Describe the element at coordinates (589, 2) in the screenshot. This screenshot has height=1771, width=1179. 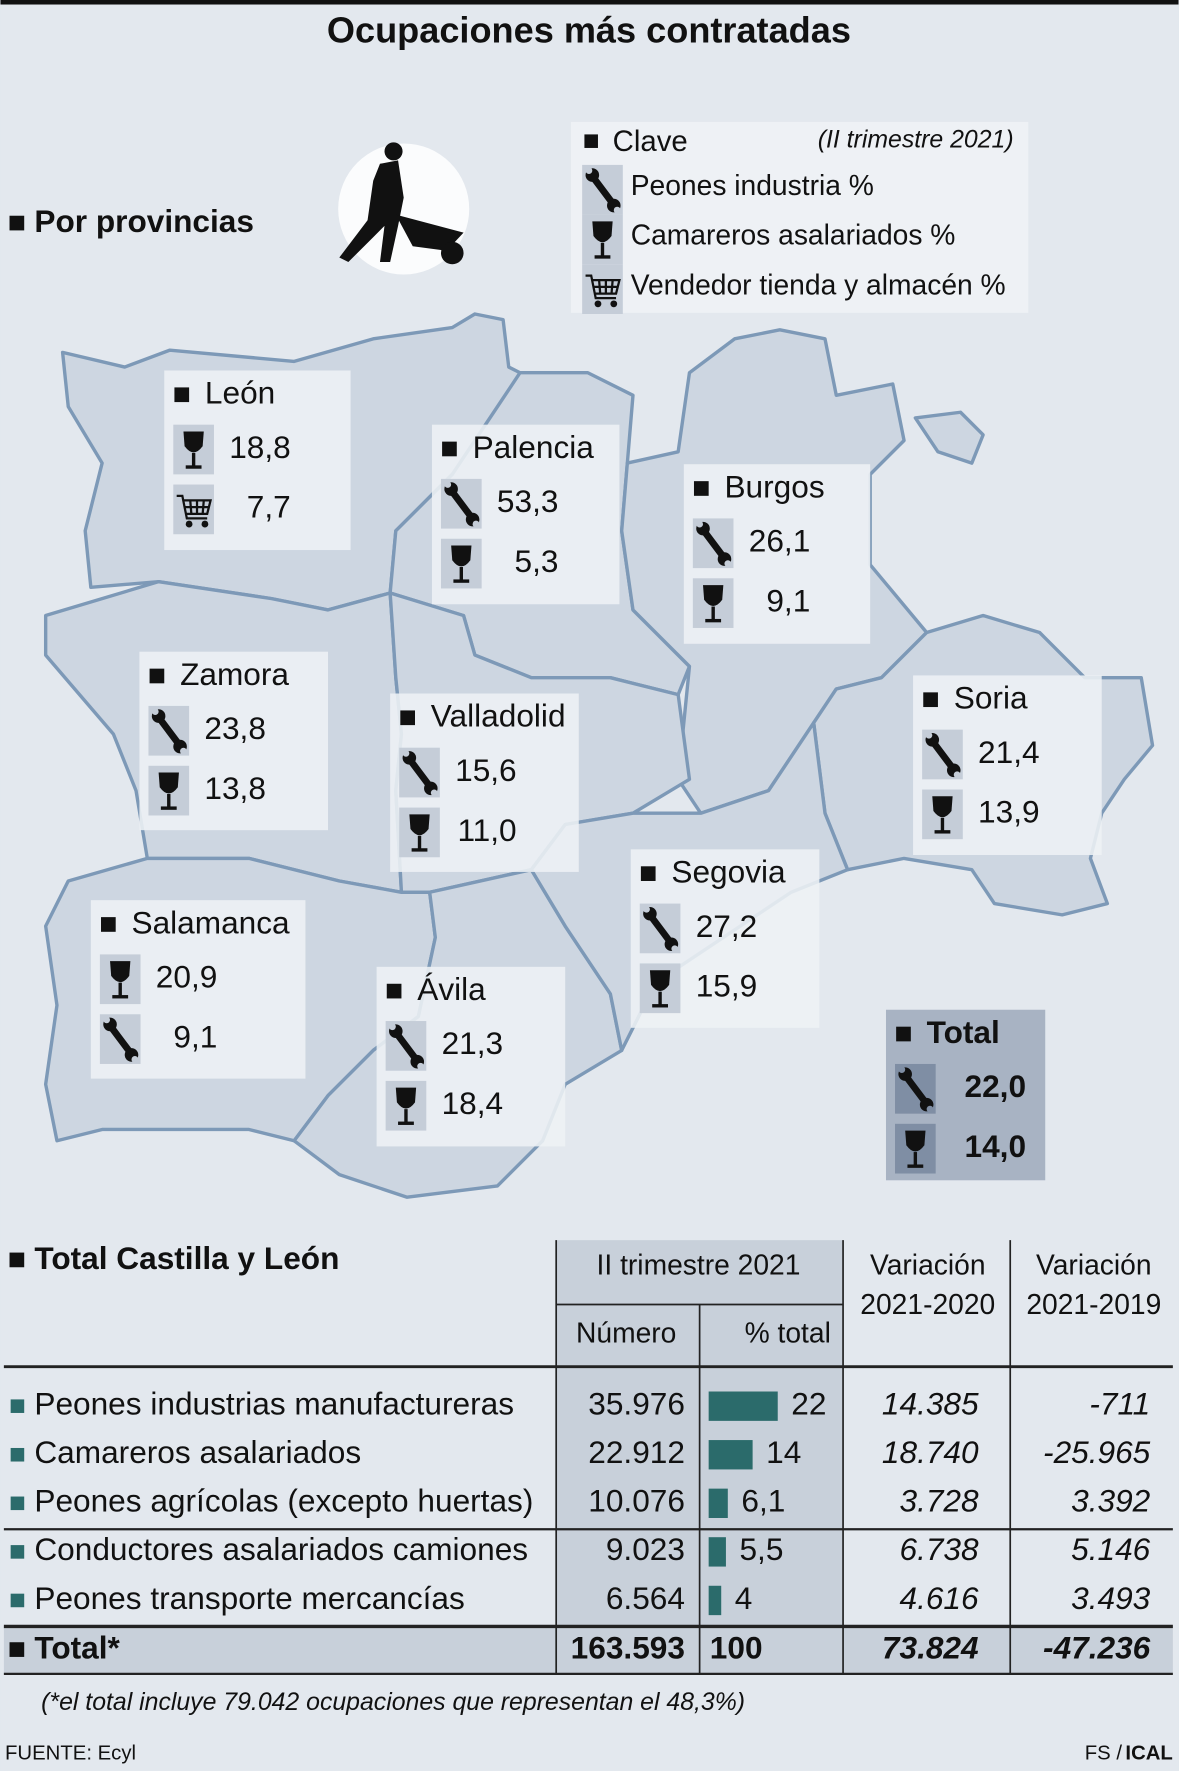
I see `top-rule` at that location.